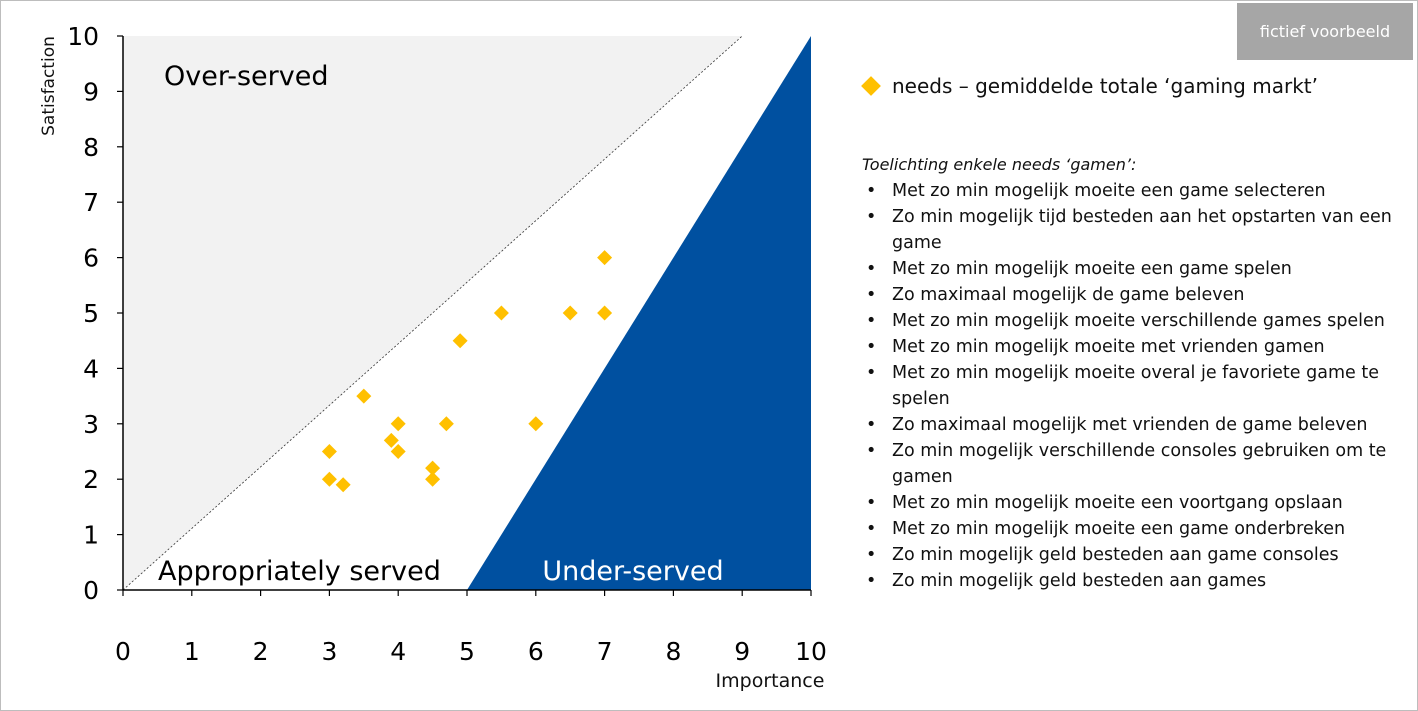 Image resolution: width=1418 pixels, height=711 pixels. I want to click on legend: needs – gemiddelde totale ‘gaming markt’, so click(1089, 86).